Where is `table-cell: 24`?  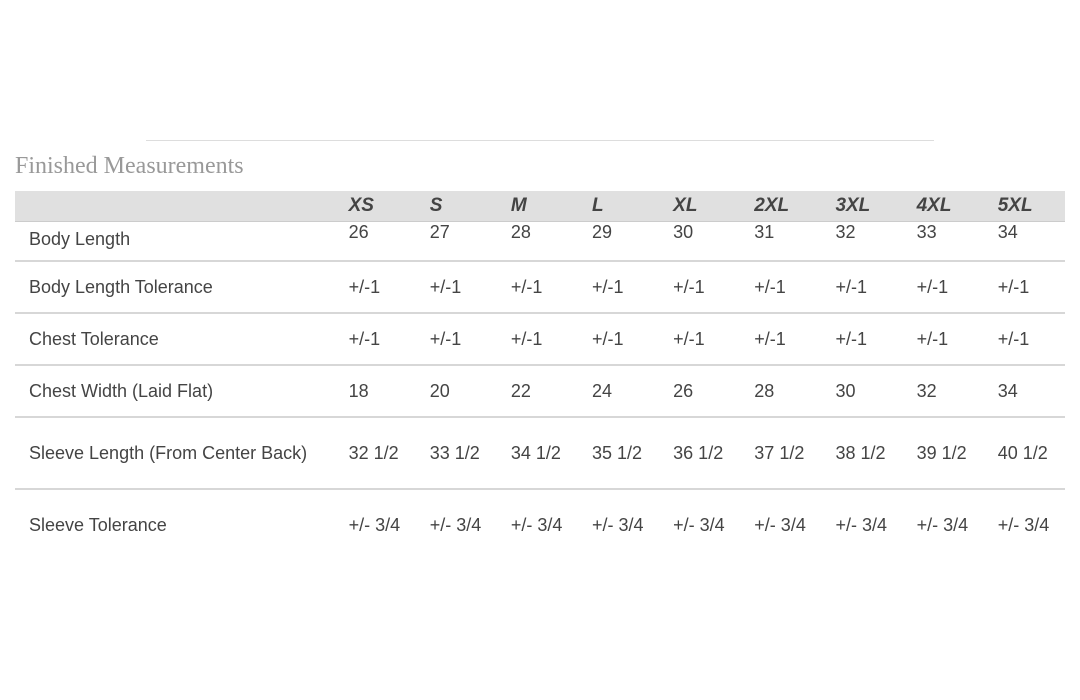 table-cell: 24 is located at coordinates (619, 391).